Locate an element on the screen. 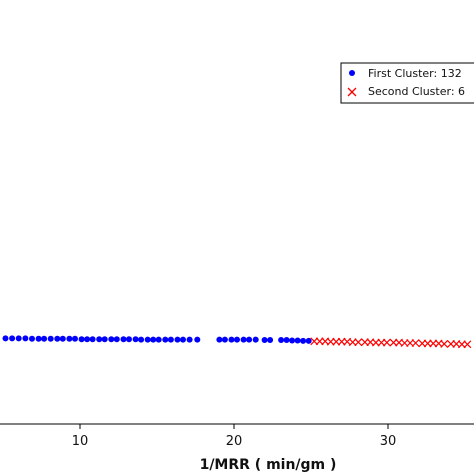  legend-box is located at coordinates (407, 83).